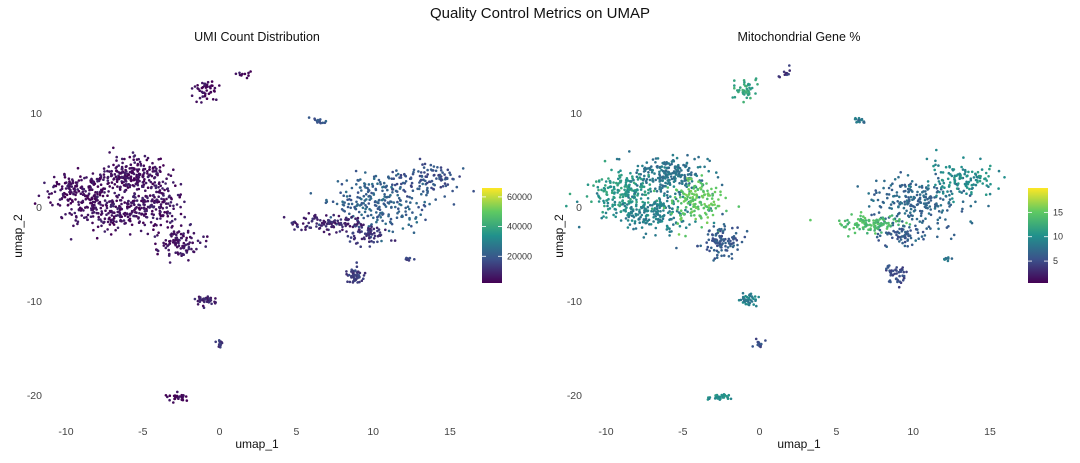 Image resolution: width=1080 pixels, height=463 pixels. Describe the element at coordinates (34, 302) in the screenshot. I see `y-tick-label: -10` at that location.